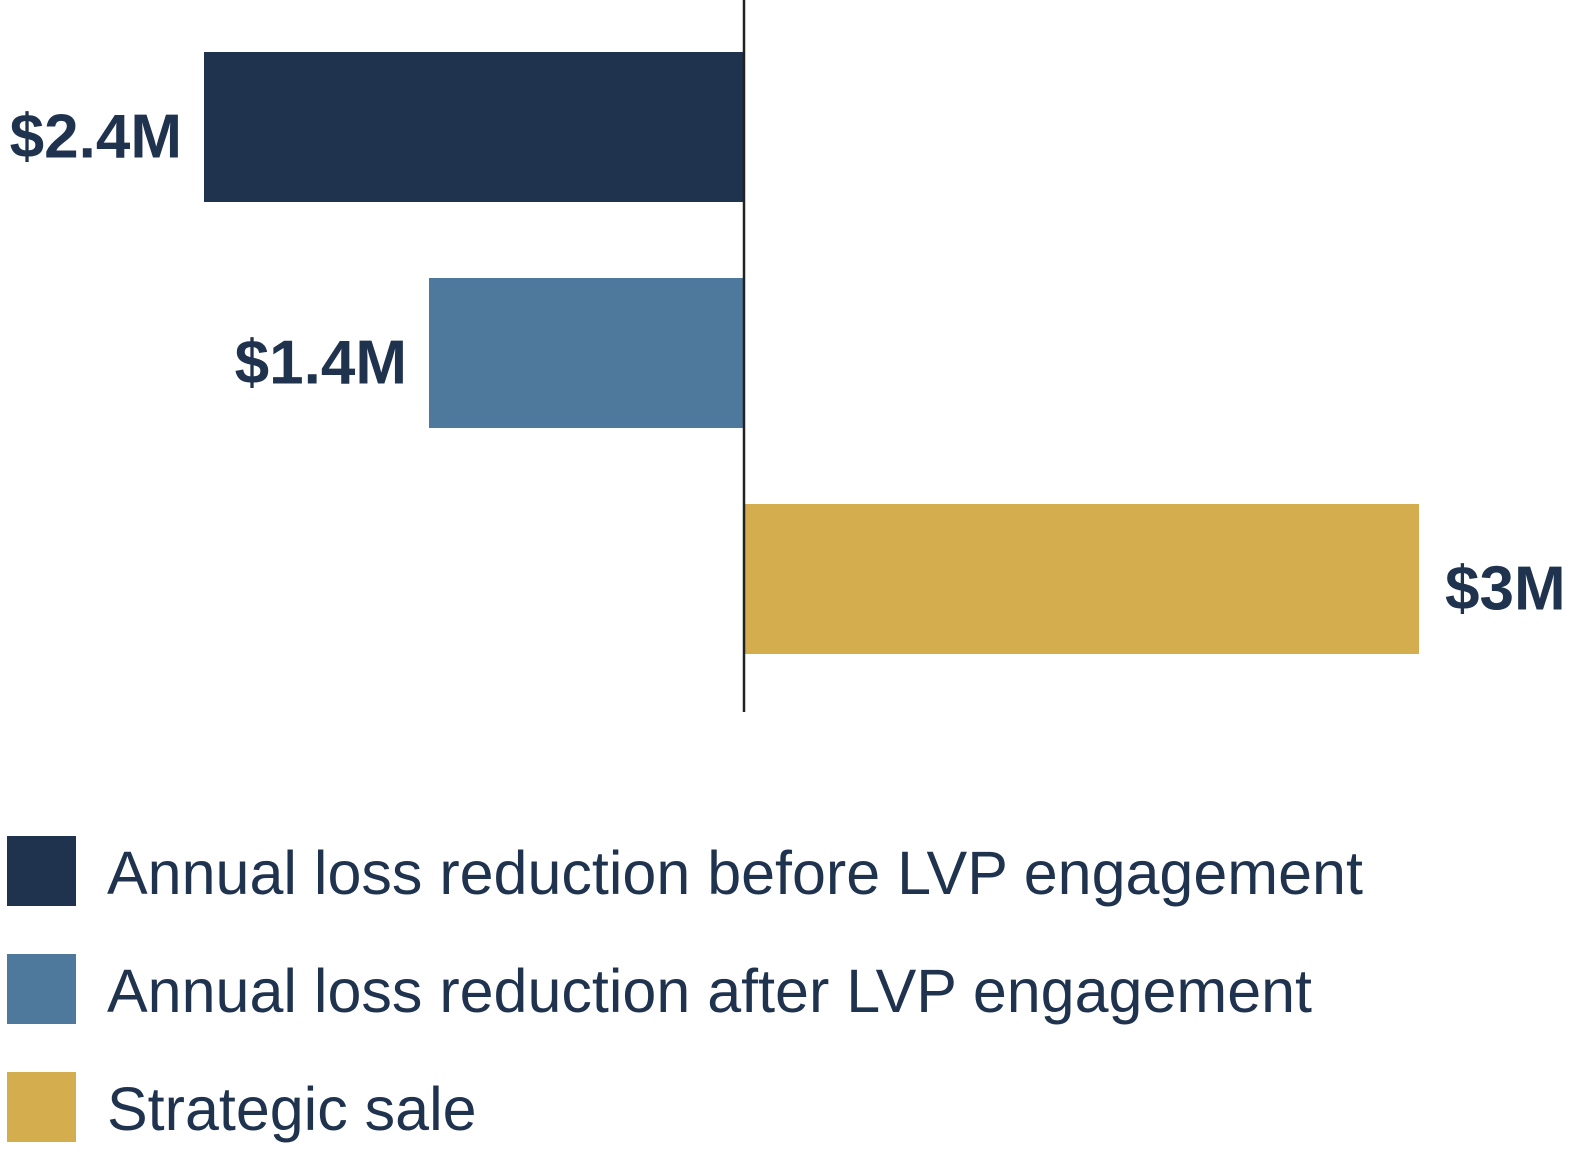 The height and width of the screenshot is (1159, 1585). I want to click on bar-before, so click(474, 127).